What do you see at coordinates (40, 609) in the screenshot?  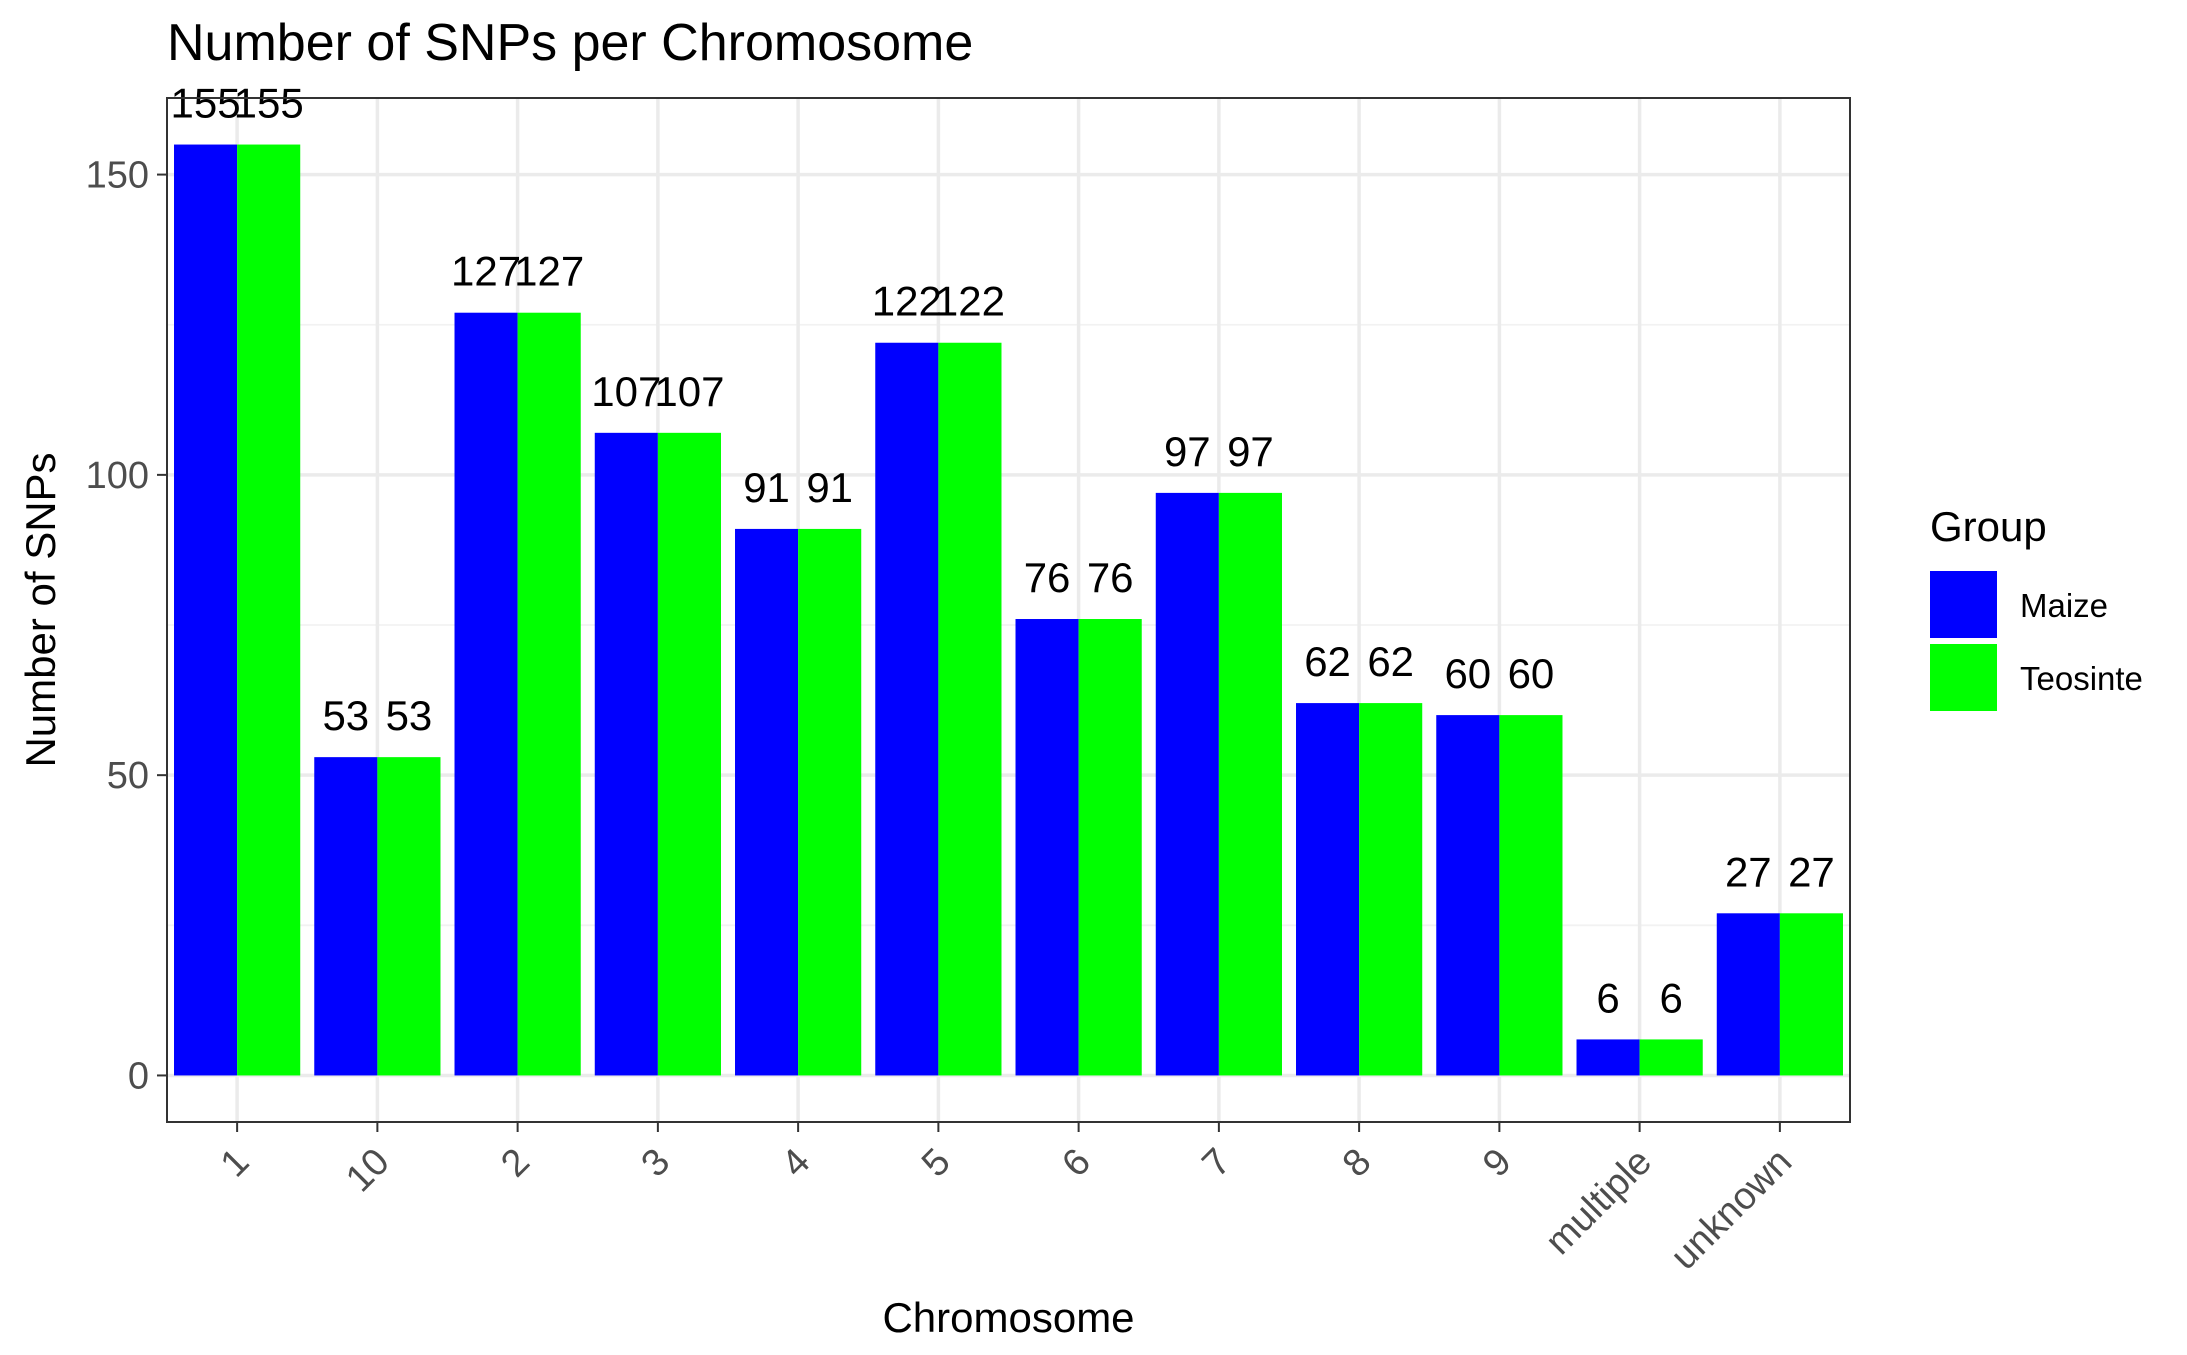 I see `y-axis-title: Number of SNPs` at bounding box center [40, 609].